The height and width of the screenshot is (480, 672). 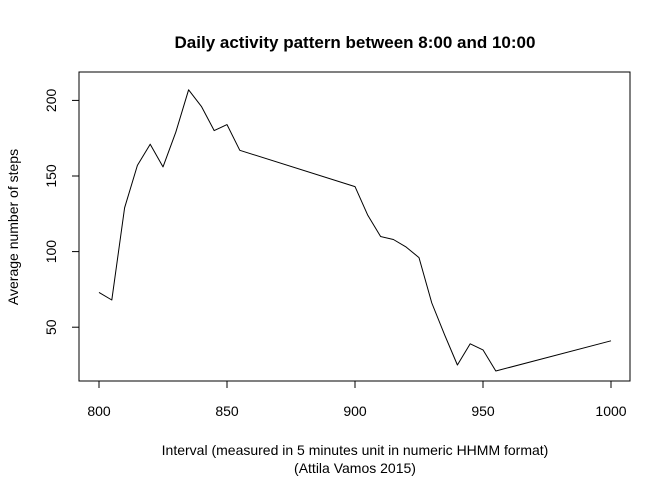 I want to click on y-tick-label: 150, so click(x=51, y=176).